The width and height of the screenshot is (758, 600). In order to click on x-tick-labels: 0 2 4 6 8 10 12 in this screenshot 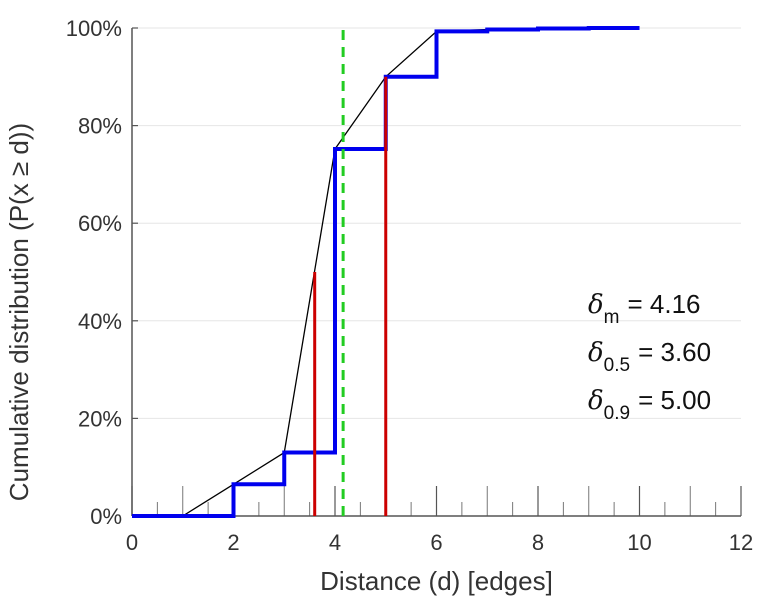, I will do `click(439, 520)`.